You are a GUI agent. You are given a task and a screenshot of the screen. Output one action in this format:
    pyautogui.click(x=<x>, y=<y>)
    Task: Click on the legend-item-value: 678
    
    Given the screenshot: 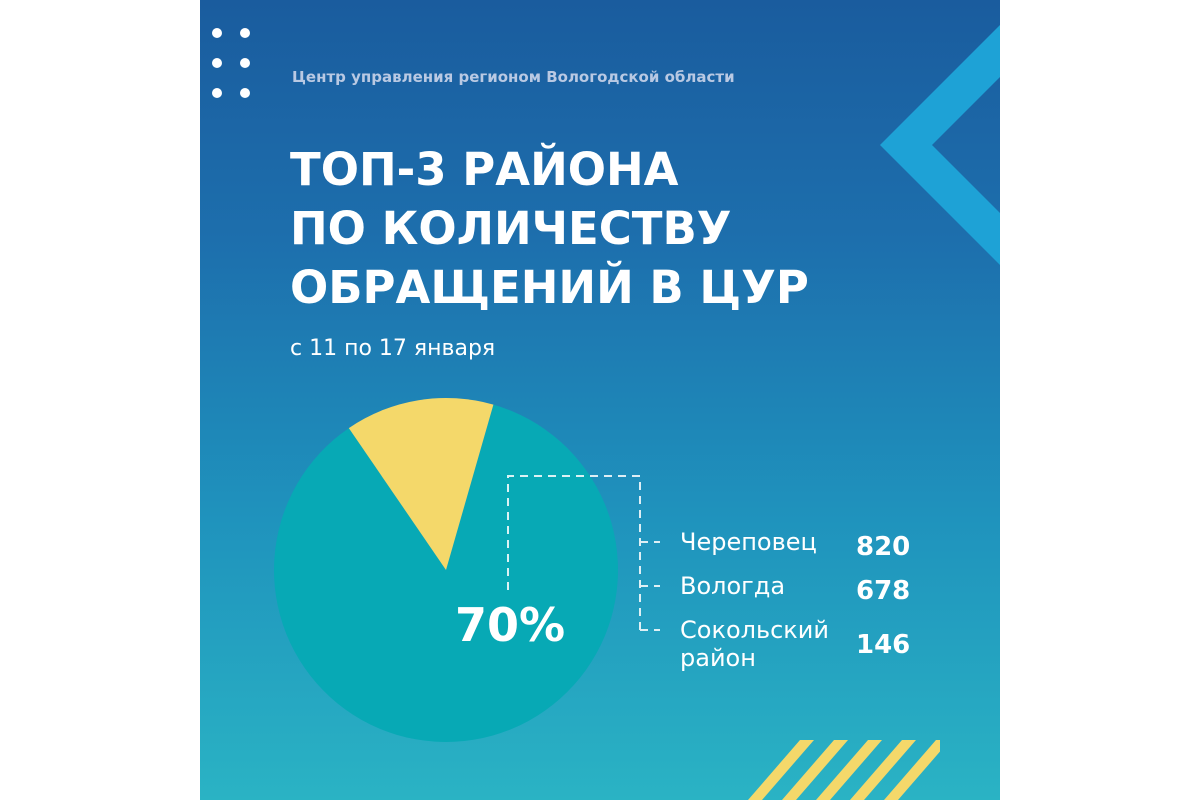 What is the action you would take?
    pyautogui.click(x=883, y=591)
    